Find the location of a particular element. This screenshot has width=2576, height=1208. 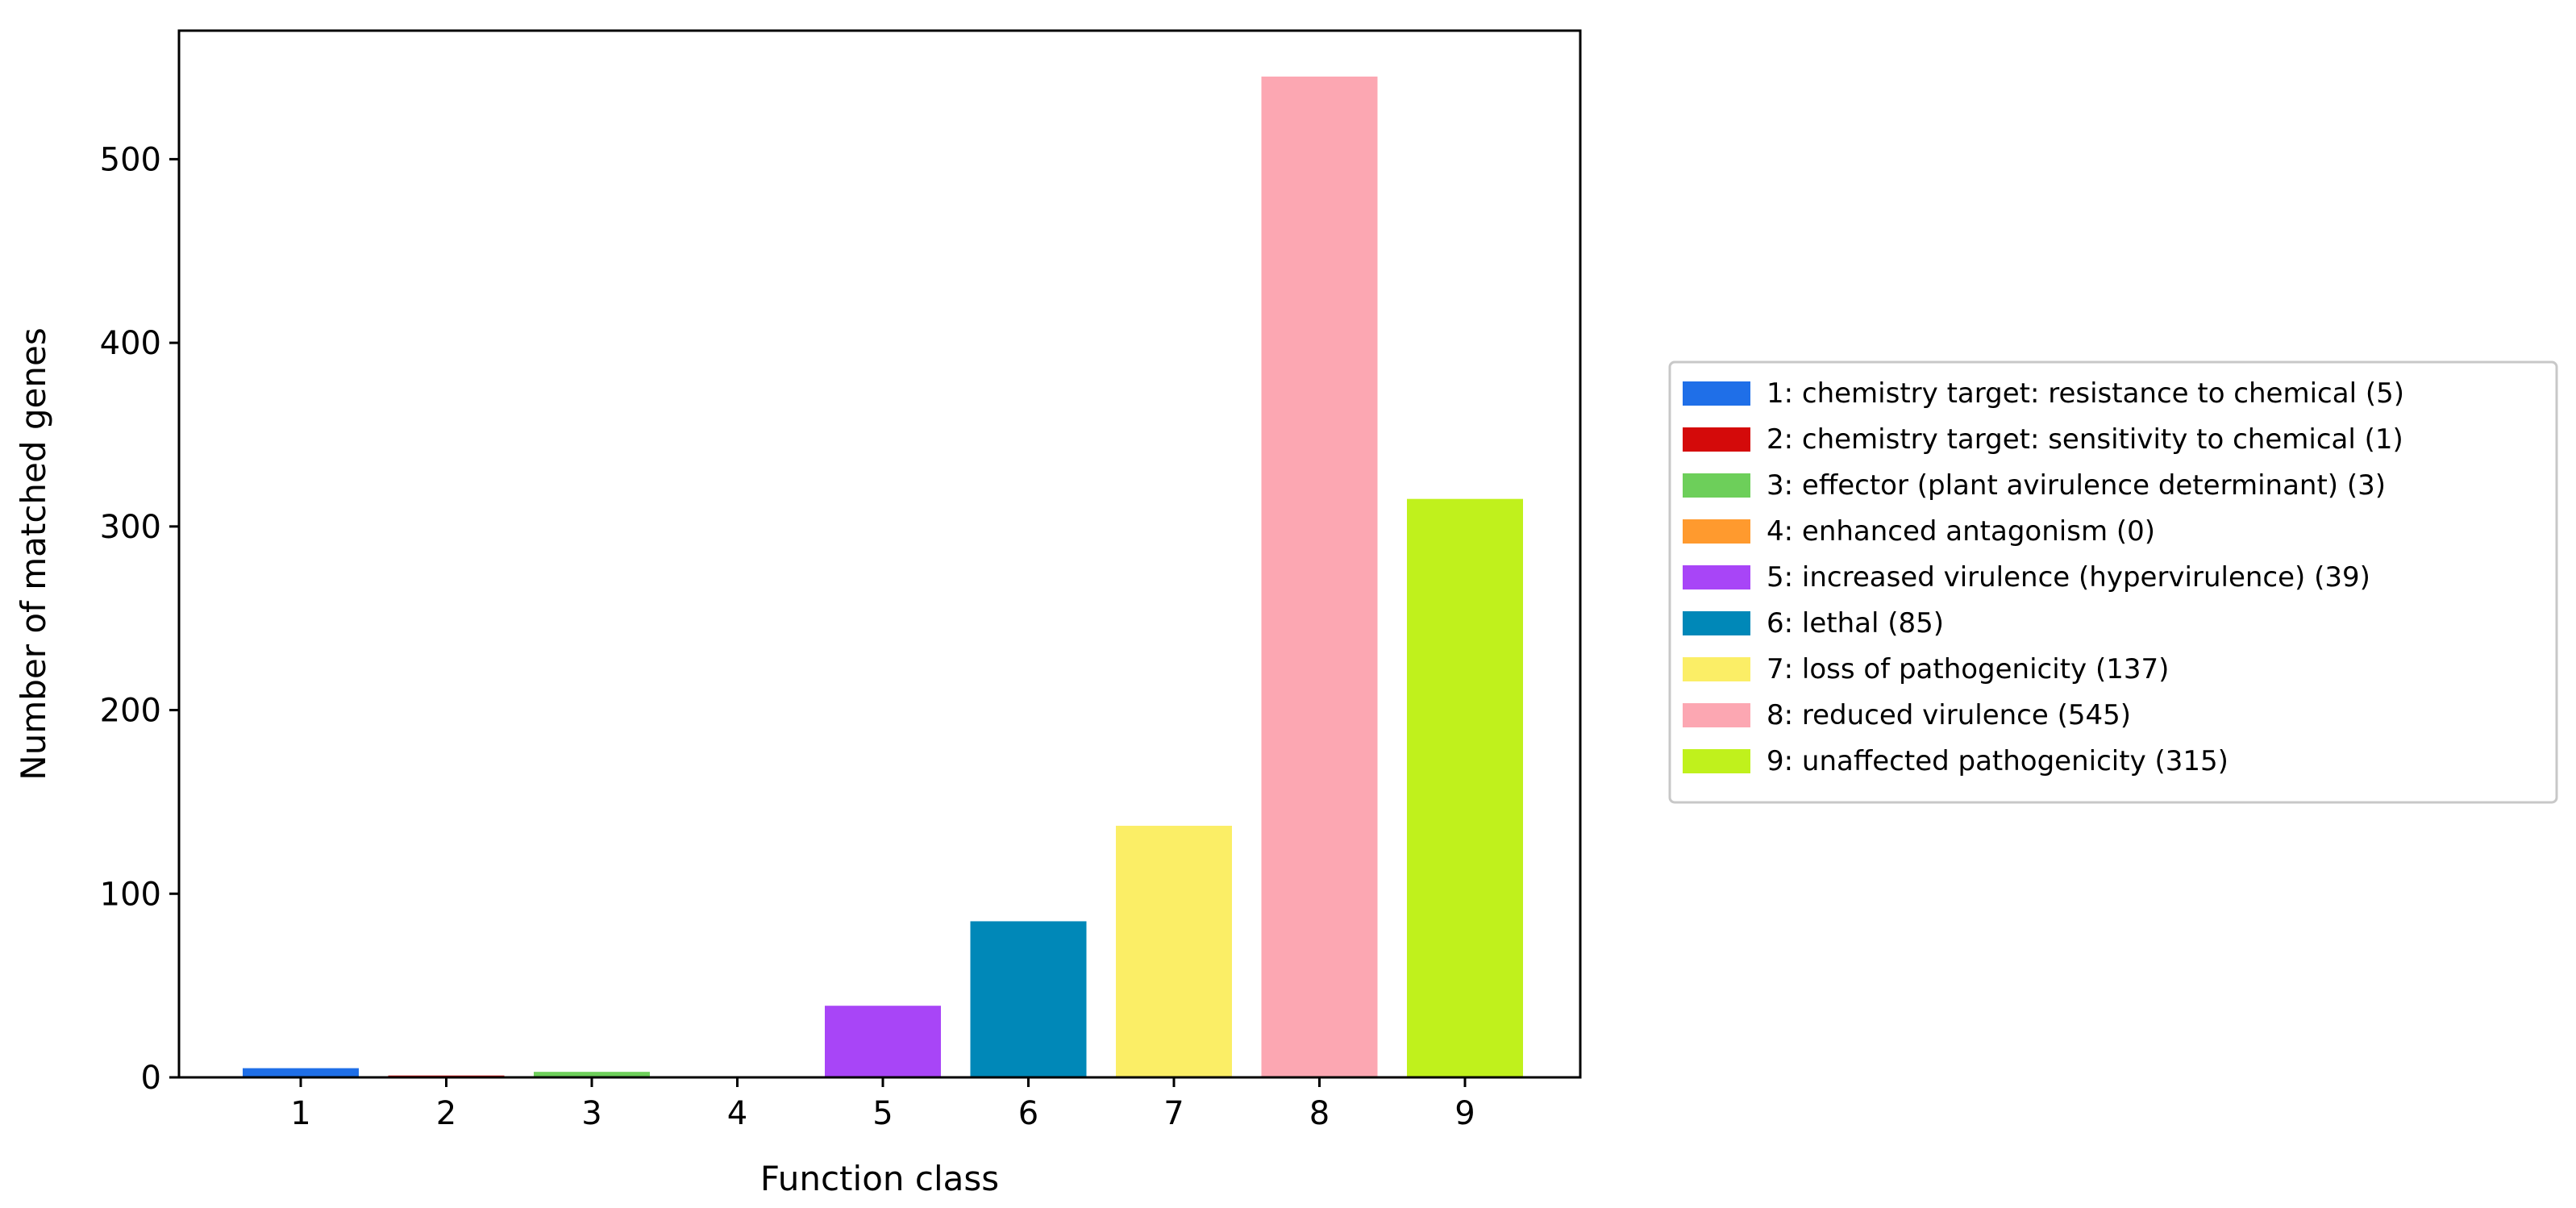

legend-label-7: 7: loss of pathogenicity (137) is located at coordinates (1968, 669).